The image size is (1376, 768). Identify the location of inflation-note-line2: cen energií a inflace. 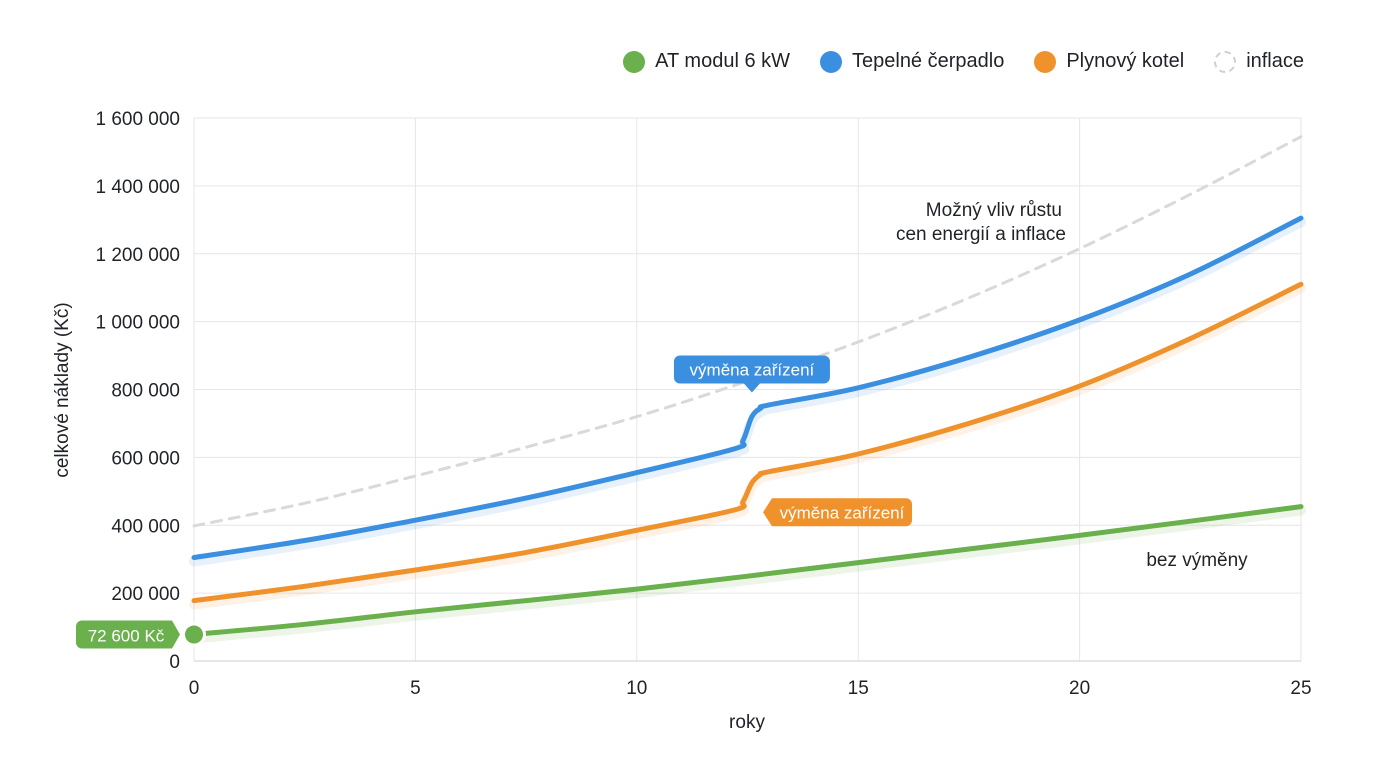
(981, 234).